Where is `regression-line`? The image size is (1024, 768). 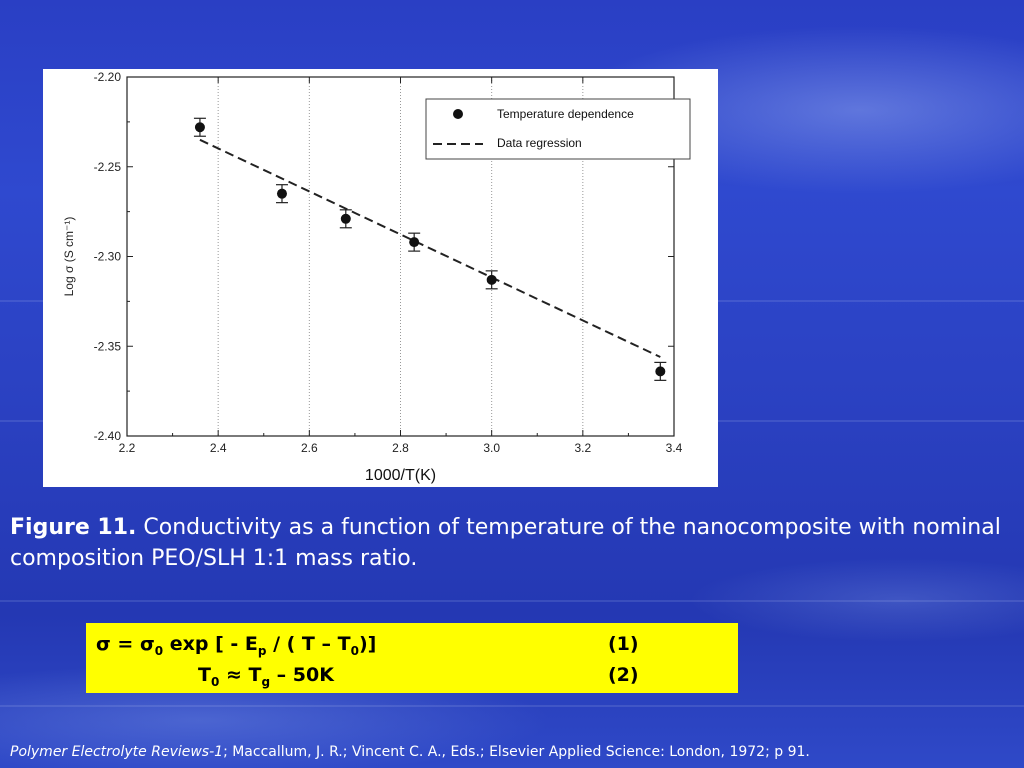
regression-line is located at coordinates (430, 248).